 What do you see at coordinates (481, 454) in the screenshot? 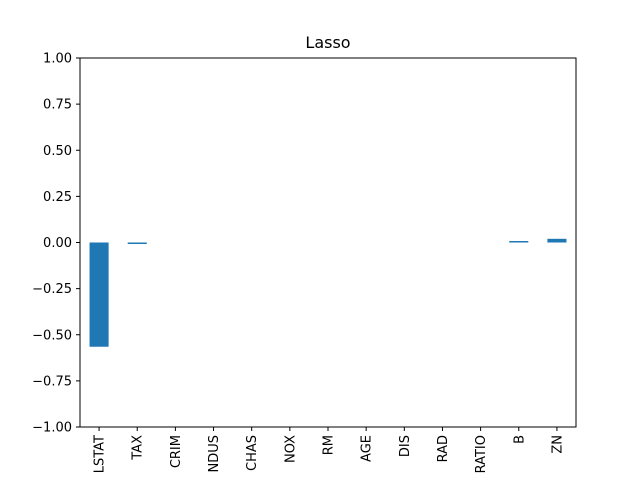
I see `x-tick-label: RATIO` at bounding box center [481, 454].